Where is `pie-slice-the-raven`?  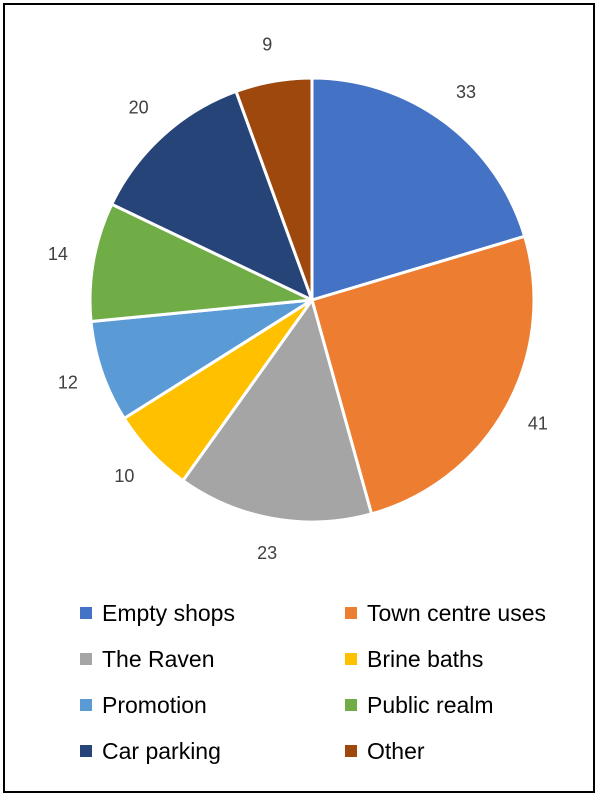
pie-slice-the-raven is located at coordinates (277, 411).